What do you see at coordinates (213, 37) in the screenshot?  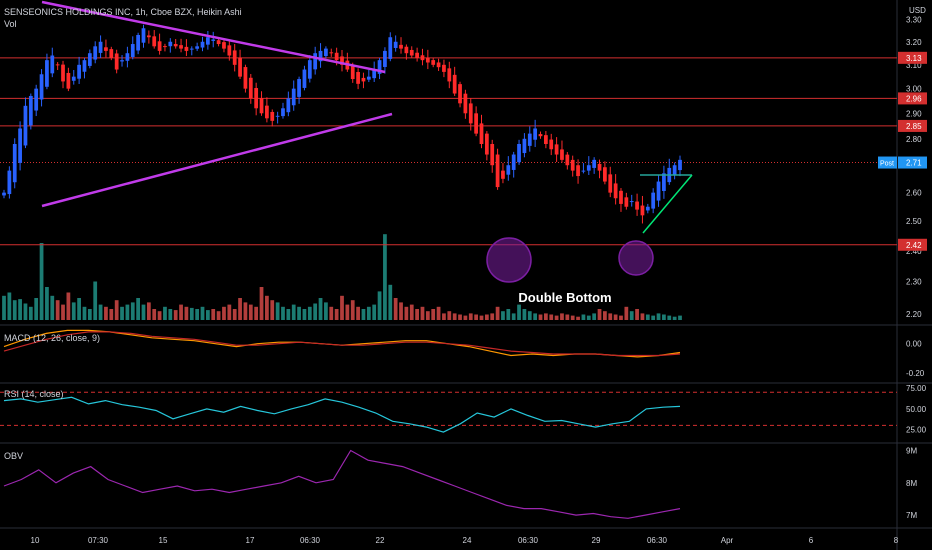 I see `triangle-upper-line` at bounding box center [213, 37].